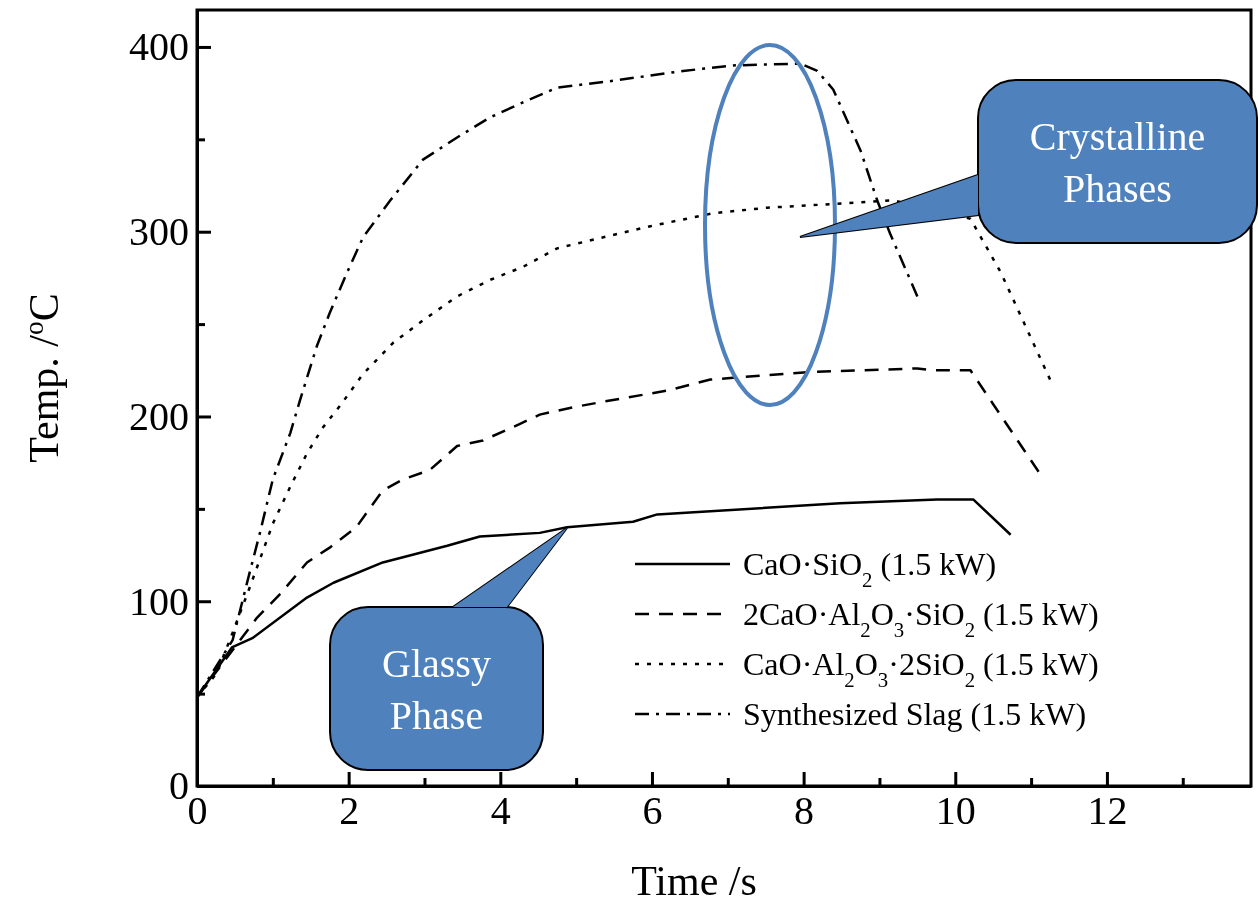 The height and width of the screenshot is (913, 1258). Describe the element at coordinates (500, 811) in the screenshot. I see `x-tick-label: 4` at that location.